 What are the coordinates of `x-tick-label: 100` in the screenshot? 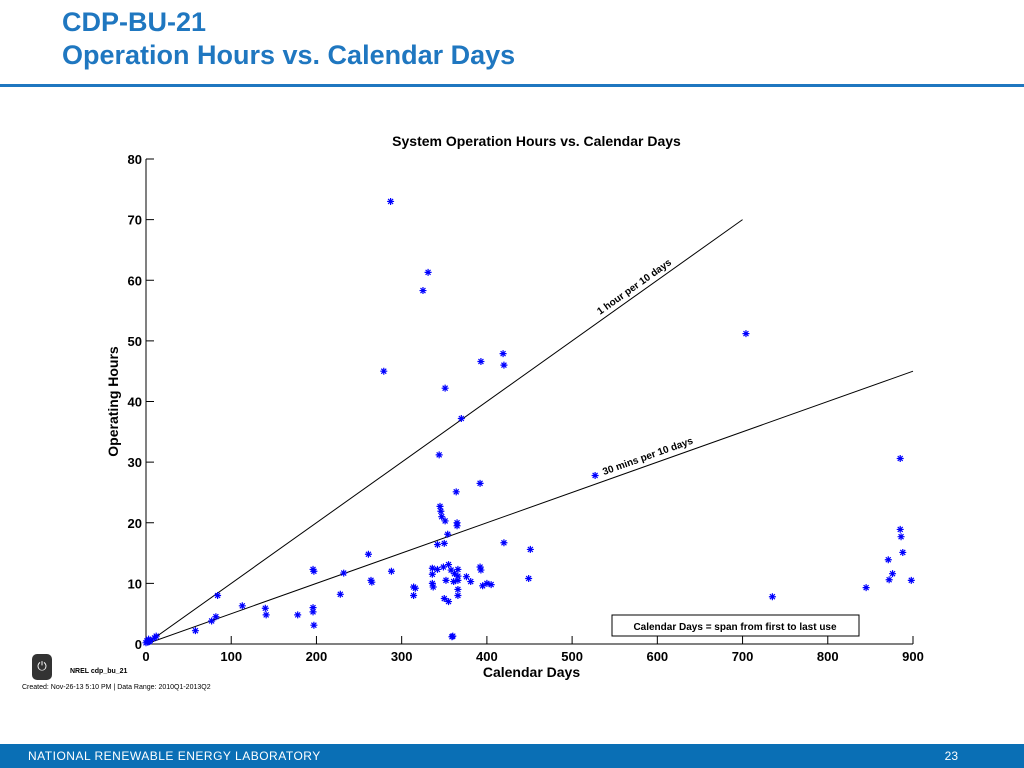 It's located at (231, 656).